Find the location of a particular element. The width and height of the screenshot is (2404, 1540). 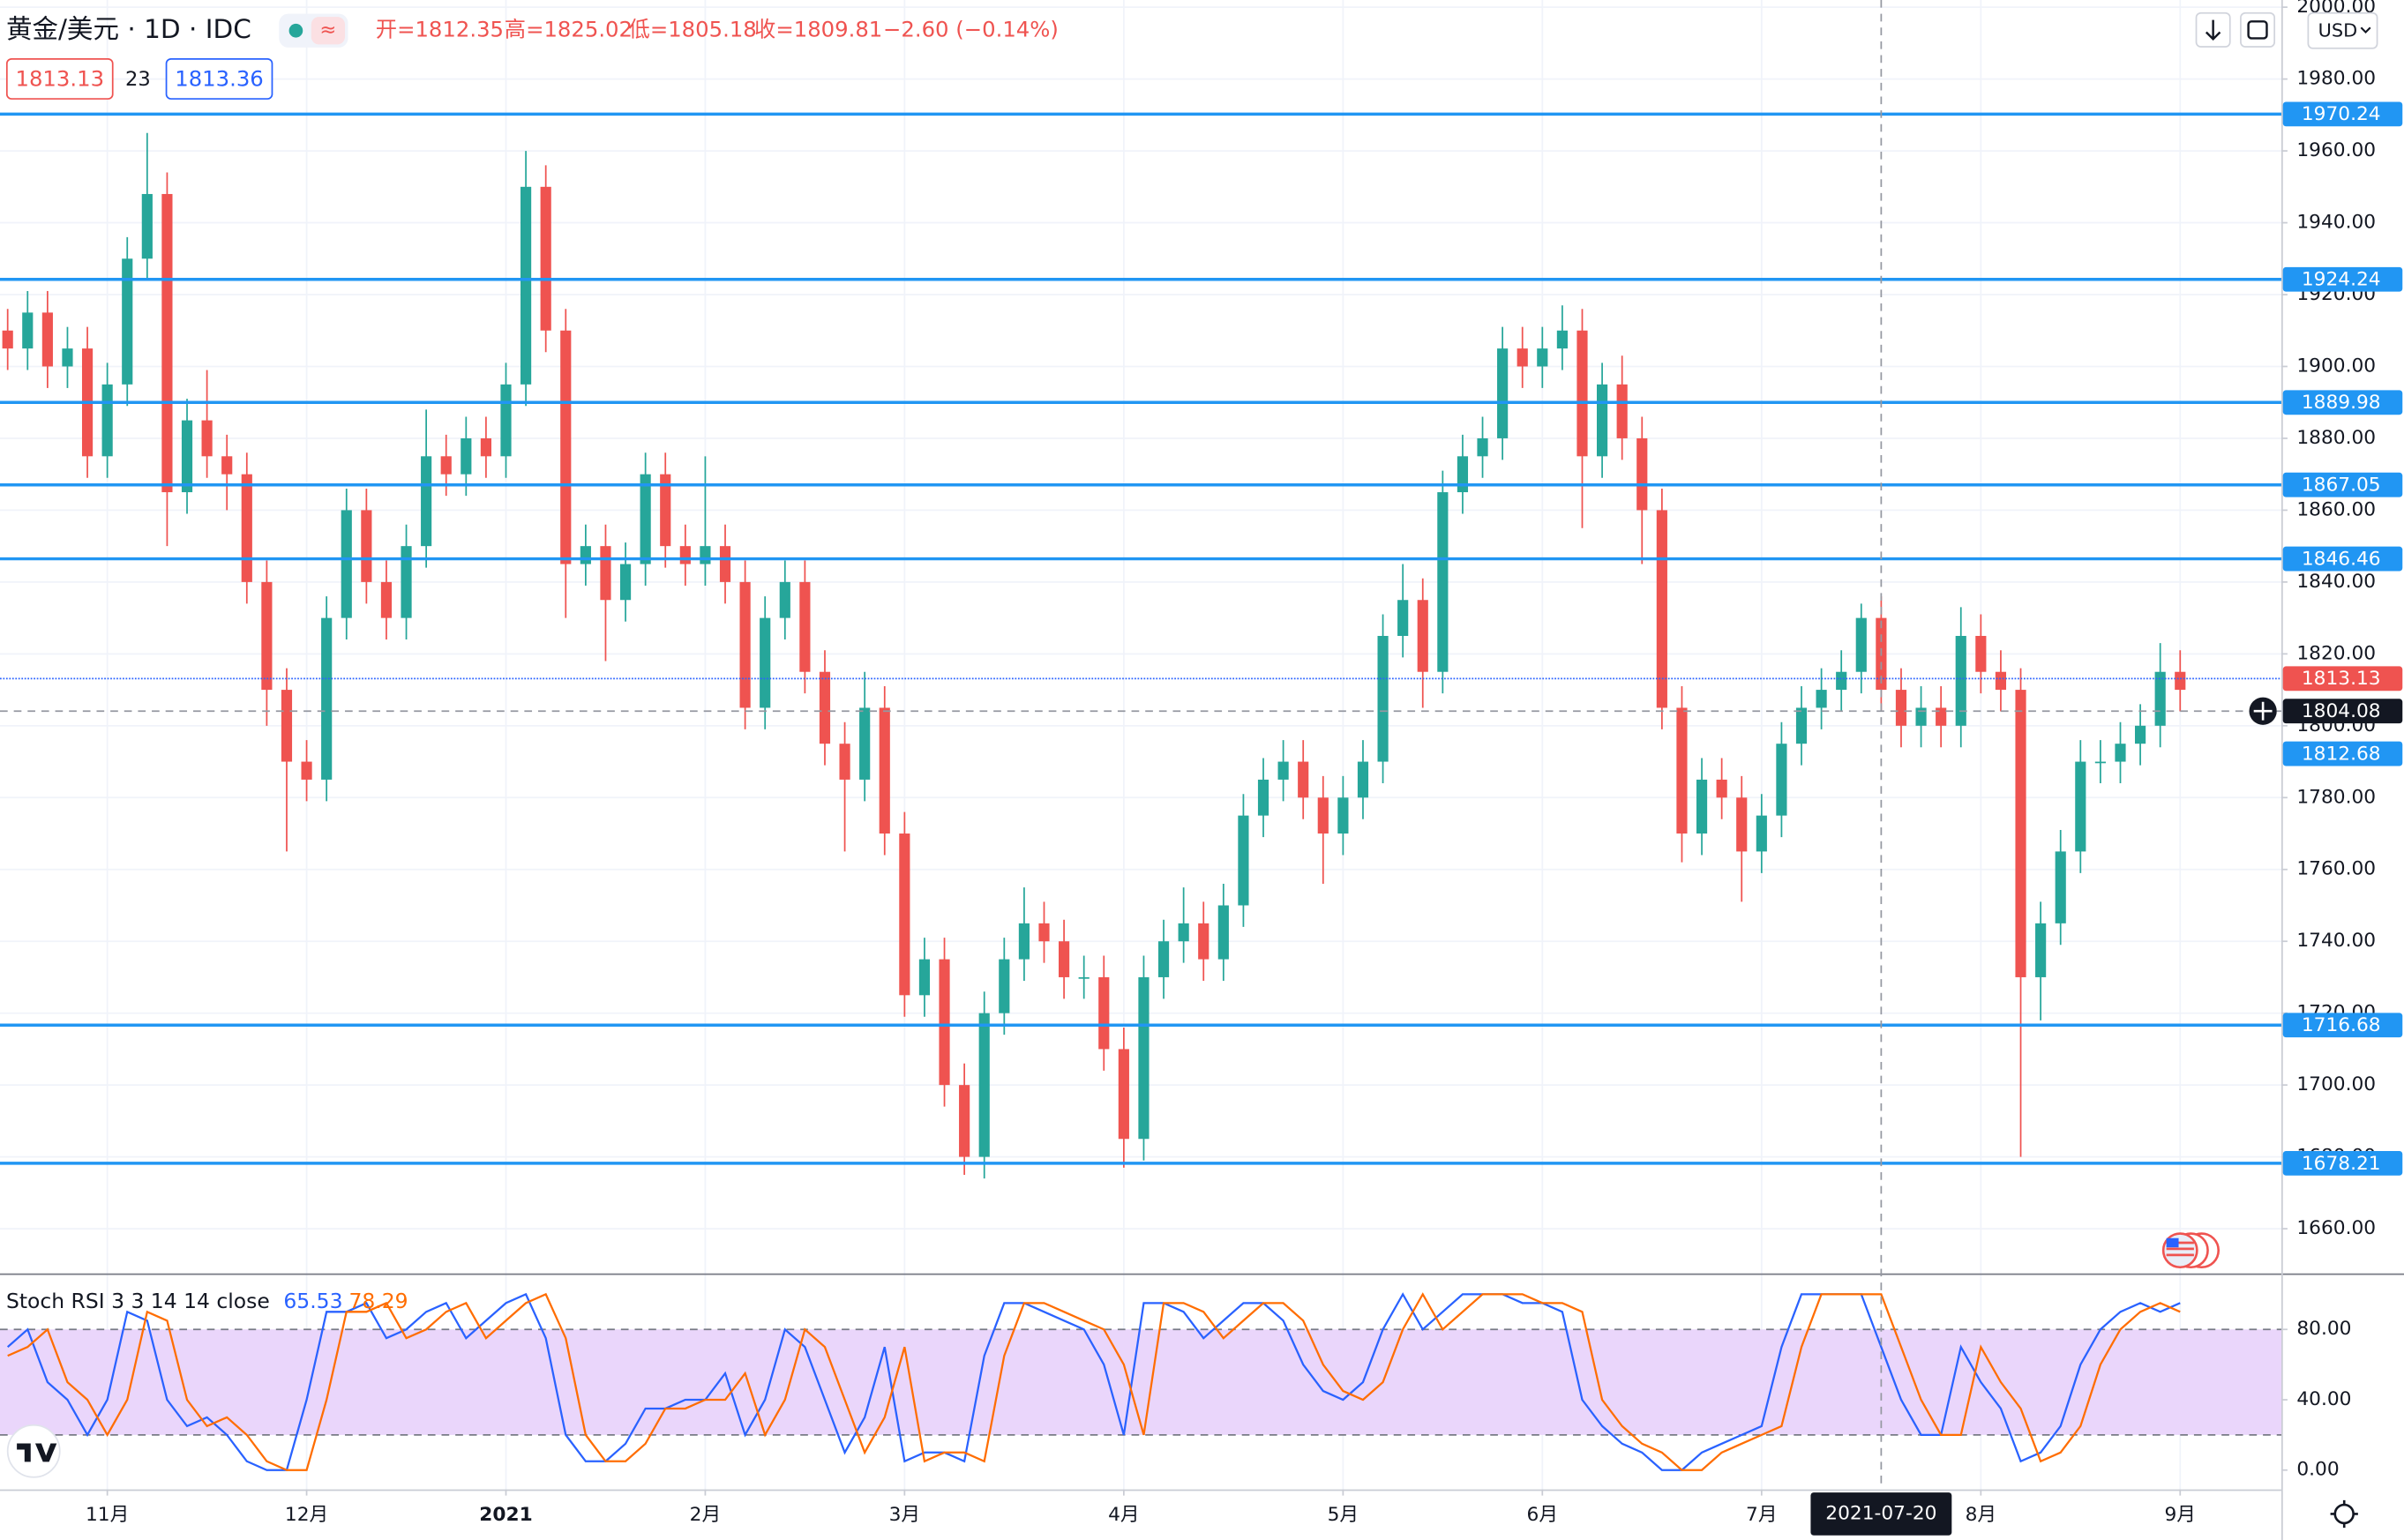

y-tick-label: 1960.00 is located at coordinates (2336, 150).